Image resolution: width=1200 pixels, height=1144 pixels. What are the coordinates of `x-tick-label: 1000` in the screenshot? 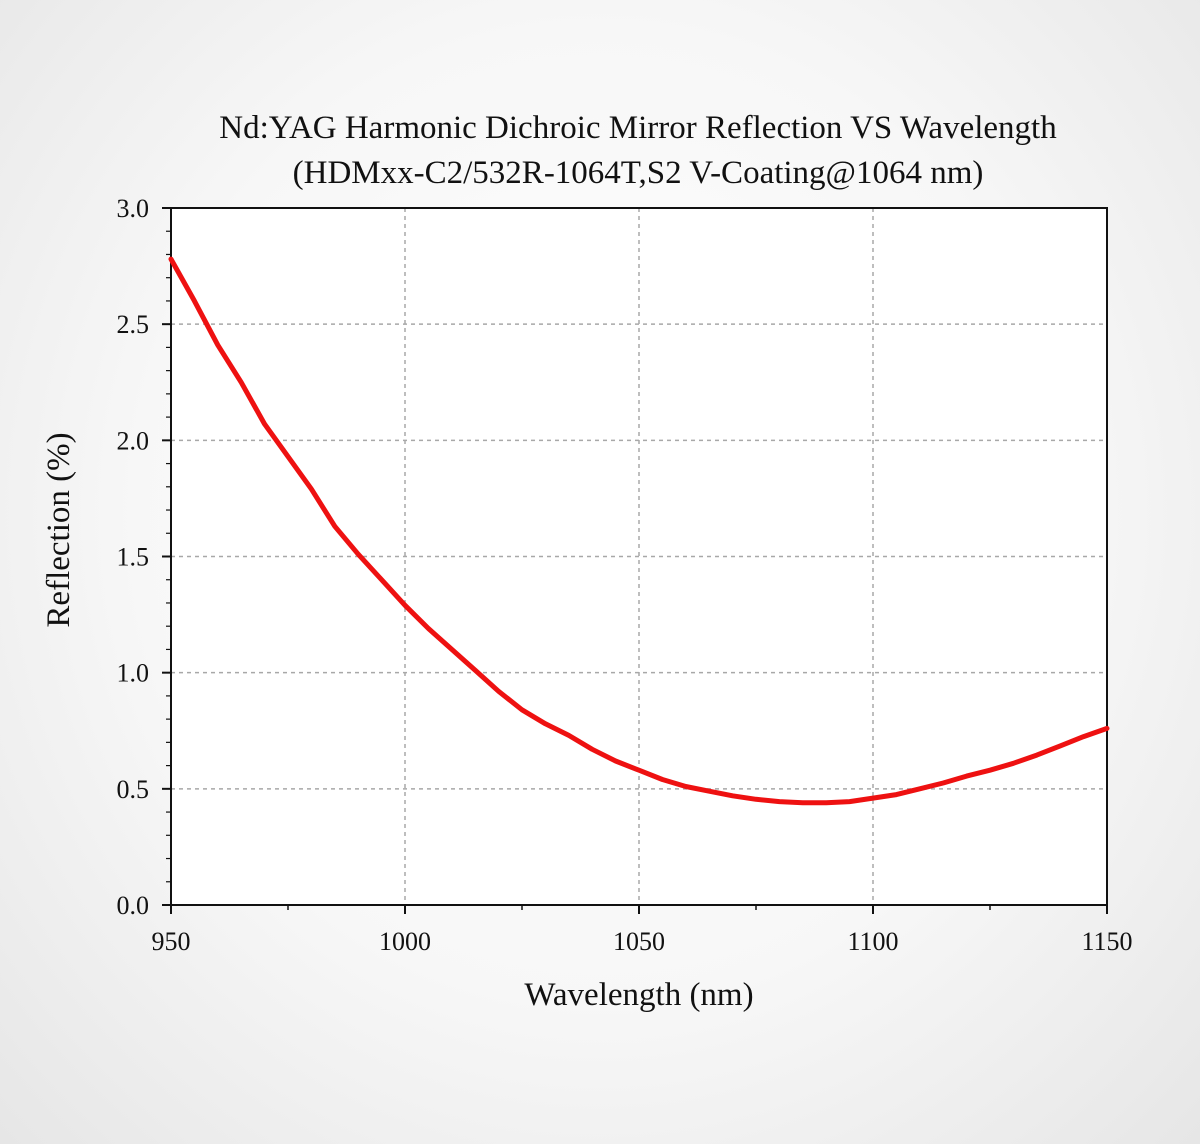 It's located at (405, 941).